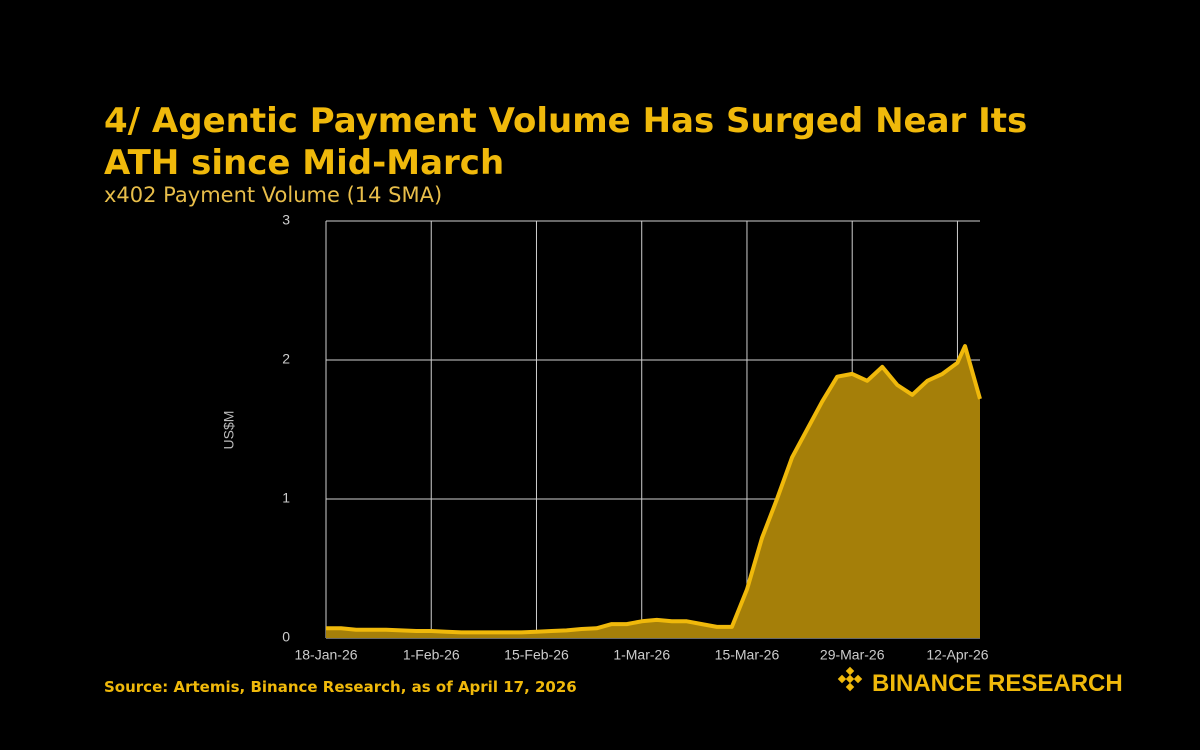 This screenshot has height=750, width=1200. Describe the element at coordinates (536, 655) in the screenshot. I see `x-tick-label: 15-Feb-26` at that location.